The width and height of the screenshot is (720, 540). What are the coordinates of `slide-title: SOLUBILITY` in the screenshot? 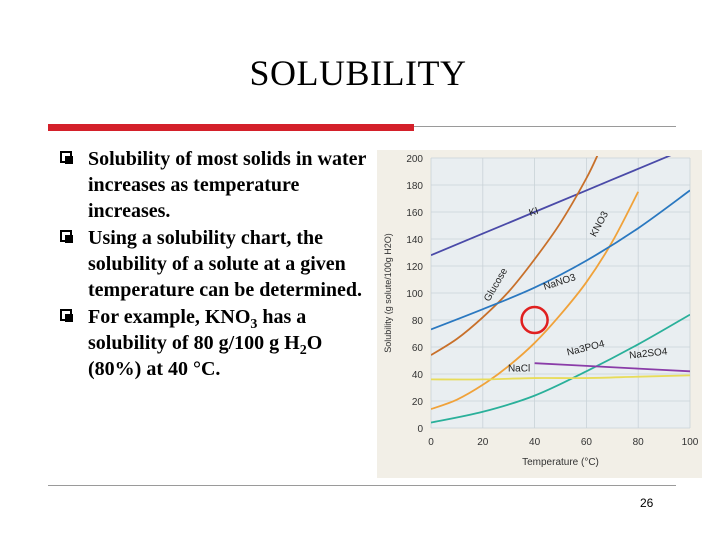 It's located at (358, 73).